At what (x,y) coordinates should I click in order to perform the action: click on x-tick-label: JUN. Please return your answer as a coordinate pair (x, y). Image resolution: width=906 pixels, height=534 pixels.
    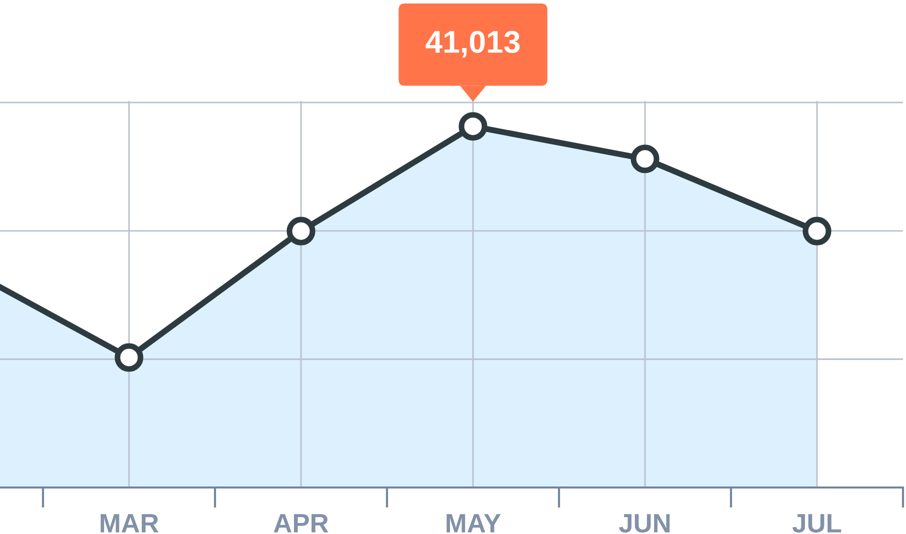
    Looking at the image, I should click on (644, 523).